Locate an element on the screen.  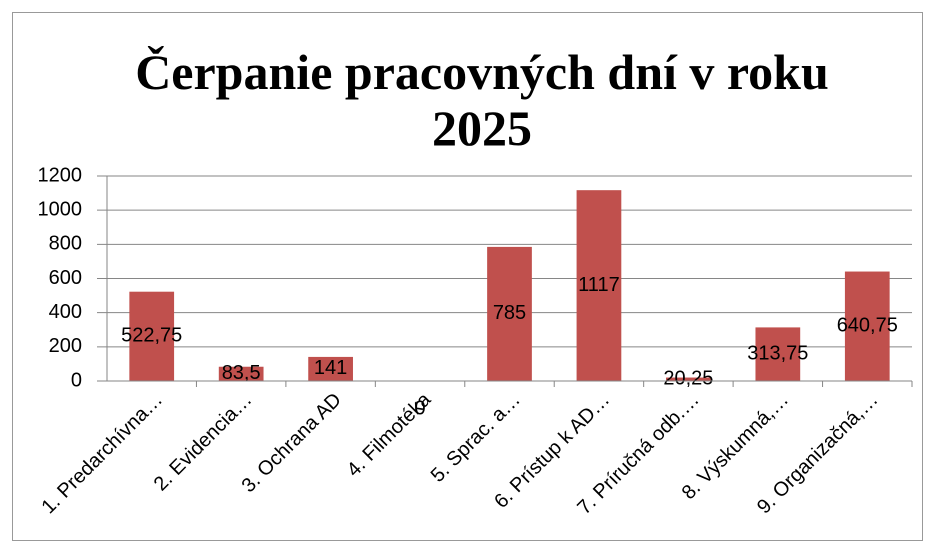
data-label: 640,75 is located at coordinates (867, 326).